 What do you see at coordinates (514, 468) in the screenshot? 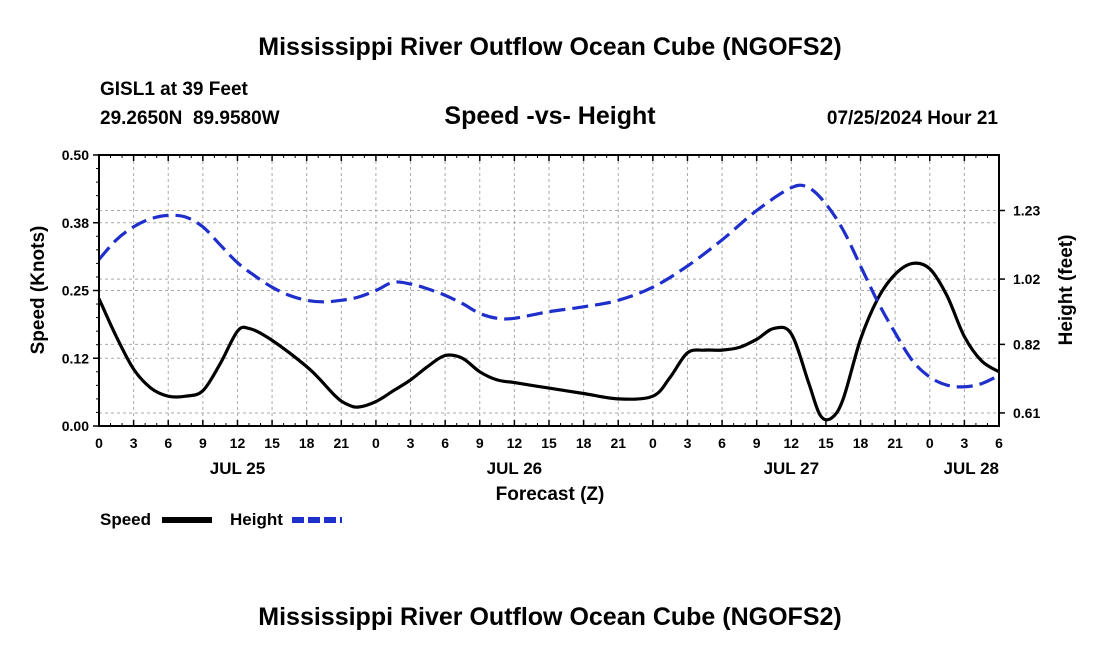
I see `date-label: JUL 26` at bounding box center [514, 468].